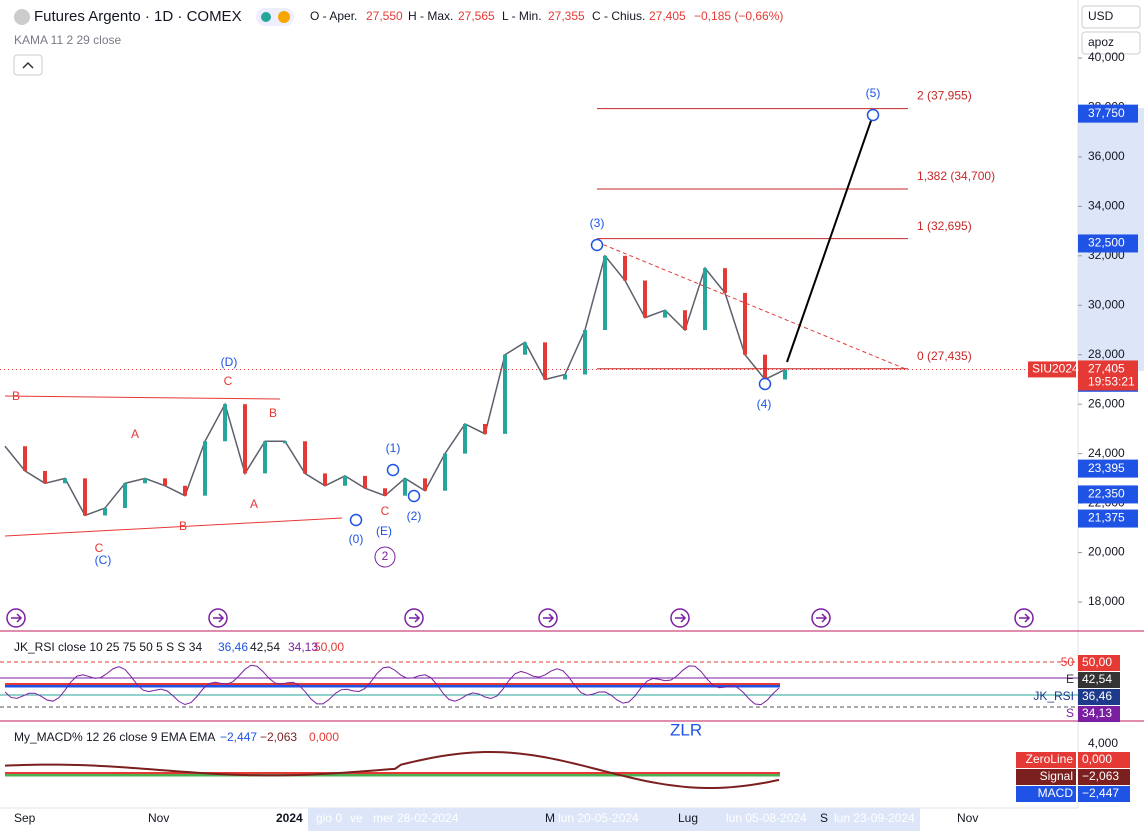 The height and width of the screenshot is (836, 1144). I want to click on price-tag-label: 32,500, so click(1106, 243).